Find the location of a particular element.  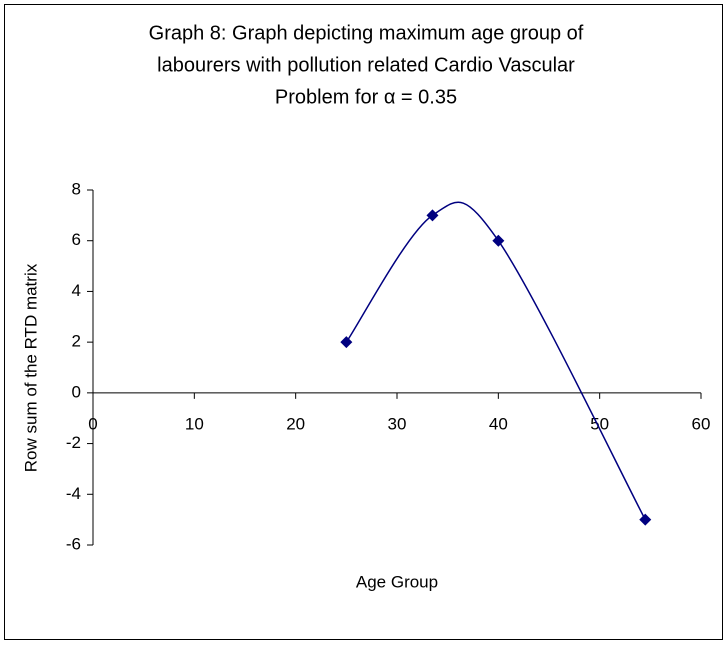

y-tick-label: -4 is located at coordinates (73, 493).